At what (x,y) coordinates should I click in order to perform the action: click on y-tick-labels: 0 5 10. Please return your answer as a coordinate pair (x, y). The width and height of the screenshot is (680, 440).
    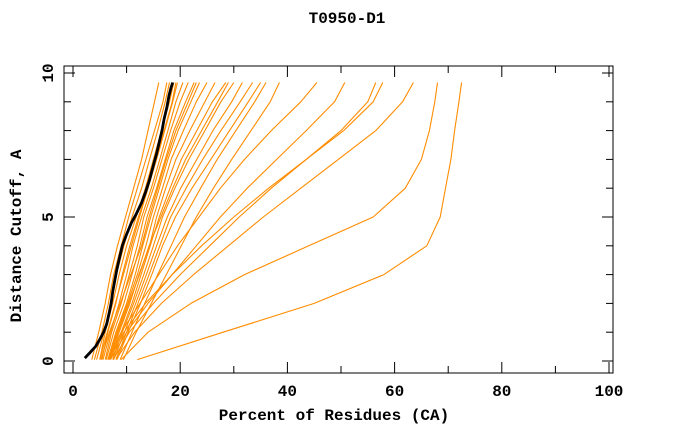
    Looking at the image, I should click on (49, 214).